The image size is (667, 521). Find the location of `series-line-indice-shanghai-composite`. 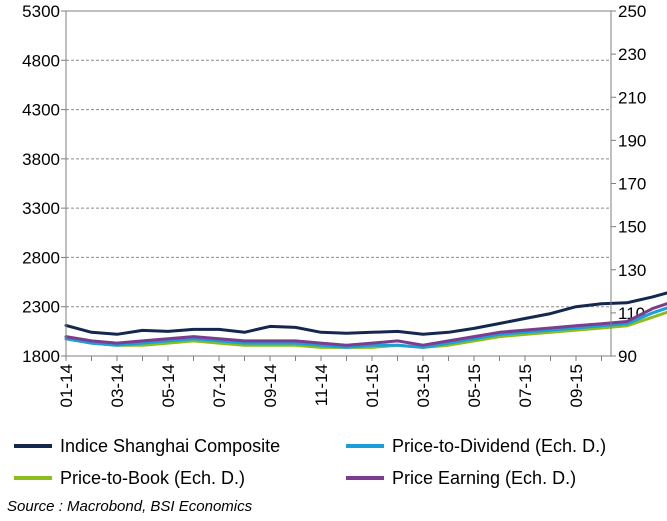

series-line-indice-shanghai-composite is located at coordinates (365, 313).